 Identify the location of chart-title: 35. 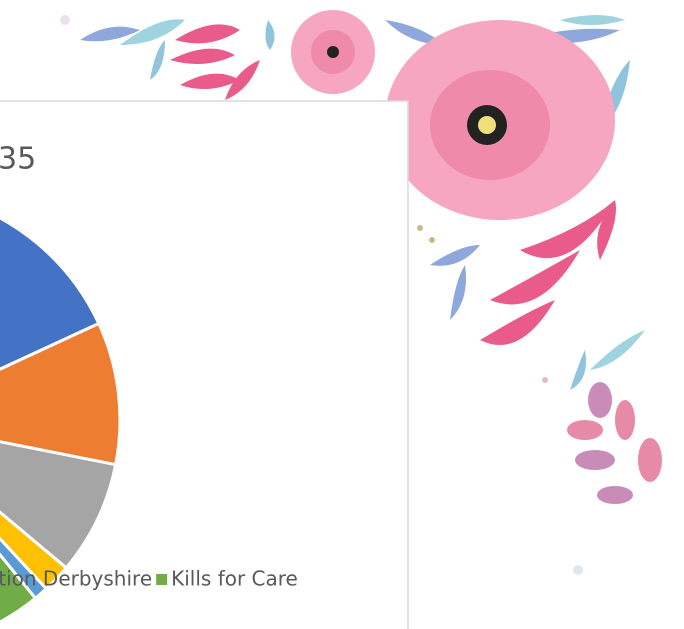
(18, 159).